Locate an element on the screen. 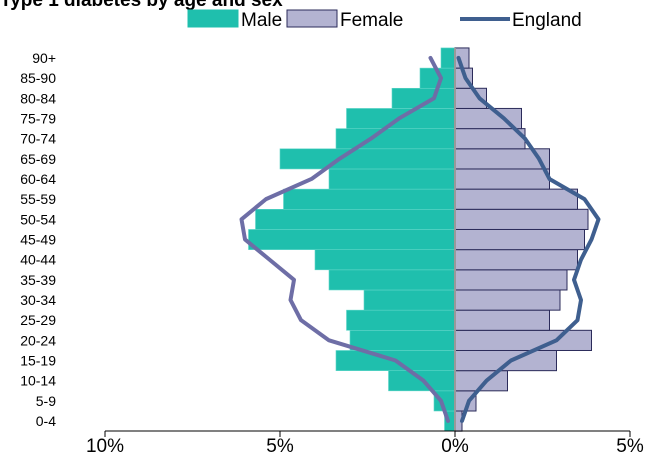 The width and height of the screenshot is (649, 456). legend-label: Female is located at coordinates (371, 20).